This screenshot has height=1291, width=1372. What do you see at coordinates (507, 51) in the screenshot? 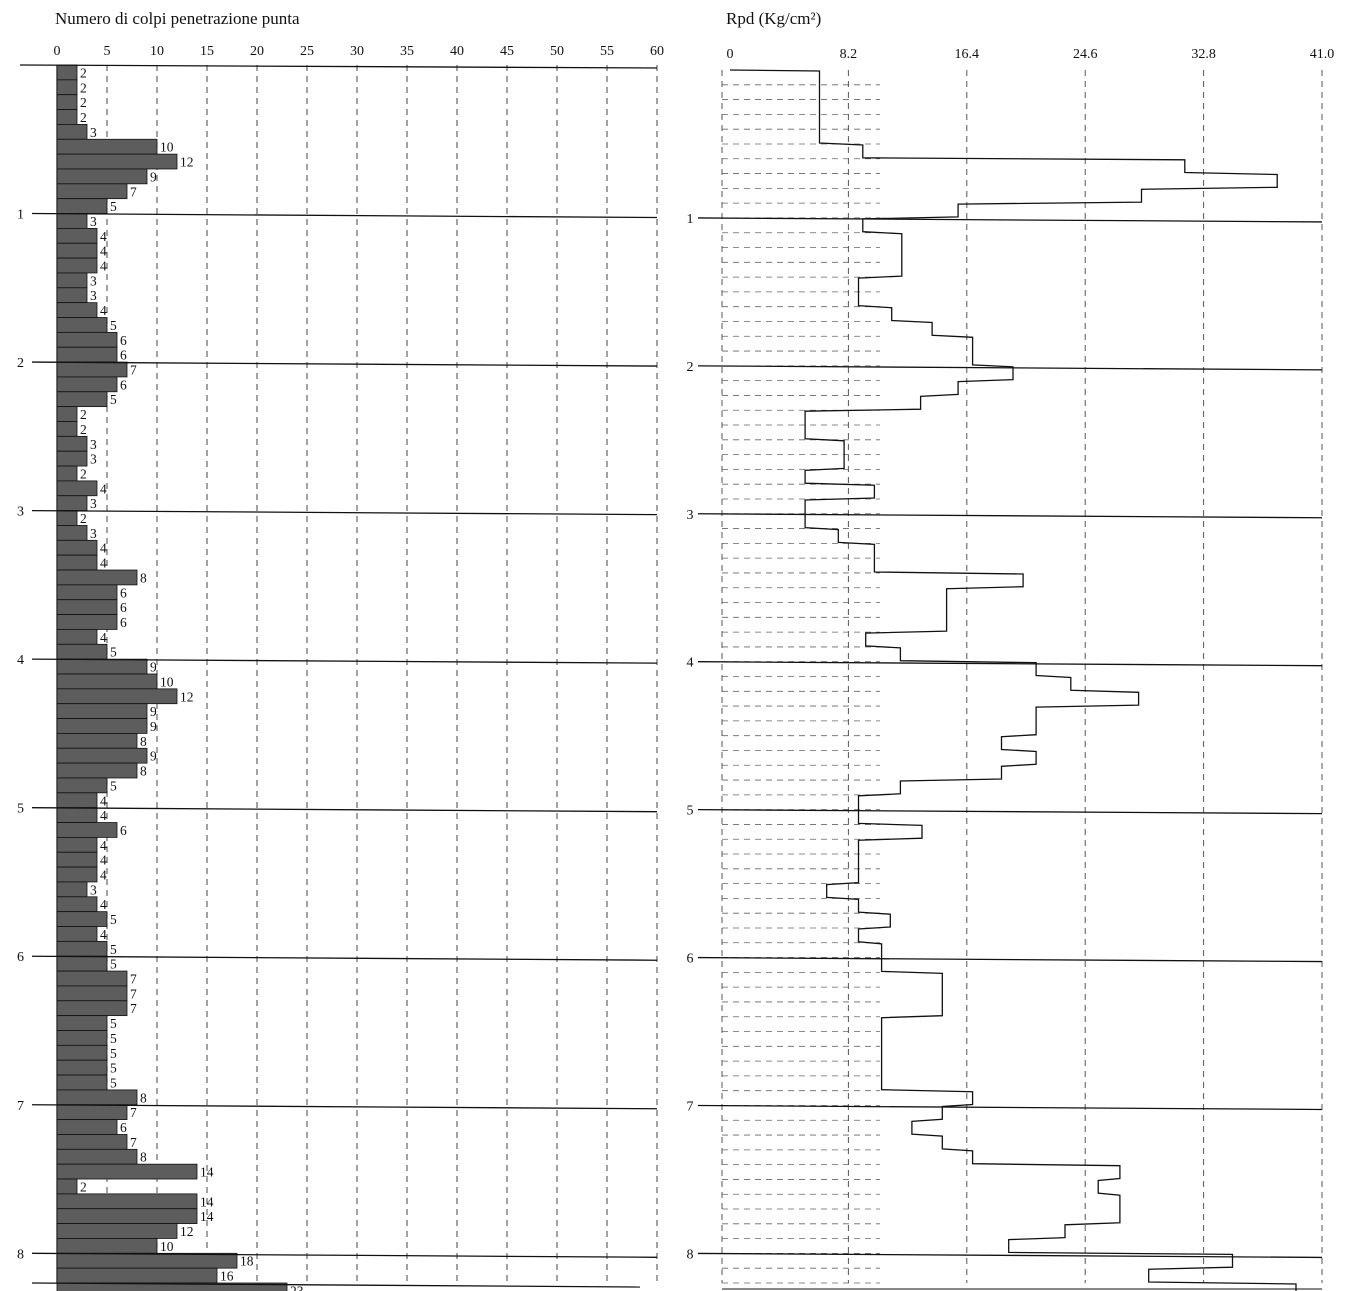
I see `blow-count-x-tick-label: 45` at bounding box center [507, 51].